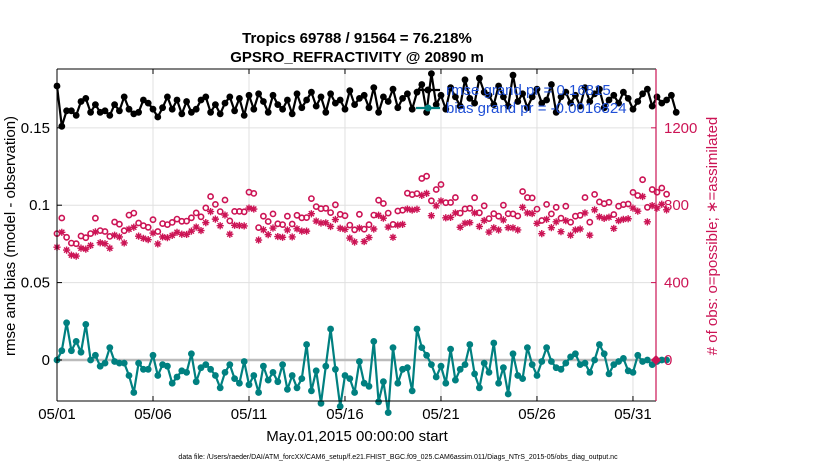  Describe the element at coordinates (35, 283) in the screenshot. I see `y-tick-label-left: 0.05` at that location.